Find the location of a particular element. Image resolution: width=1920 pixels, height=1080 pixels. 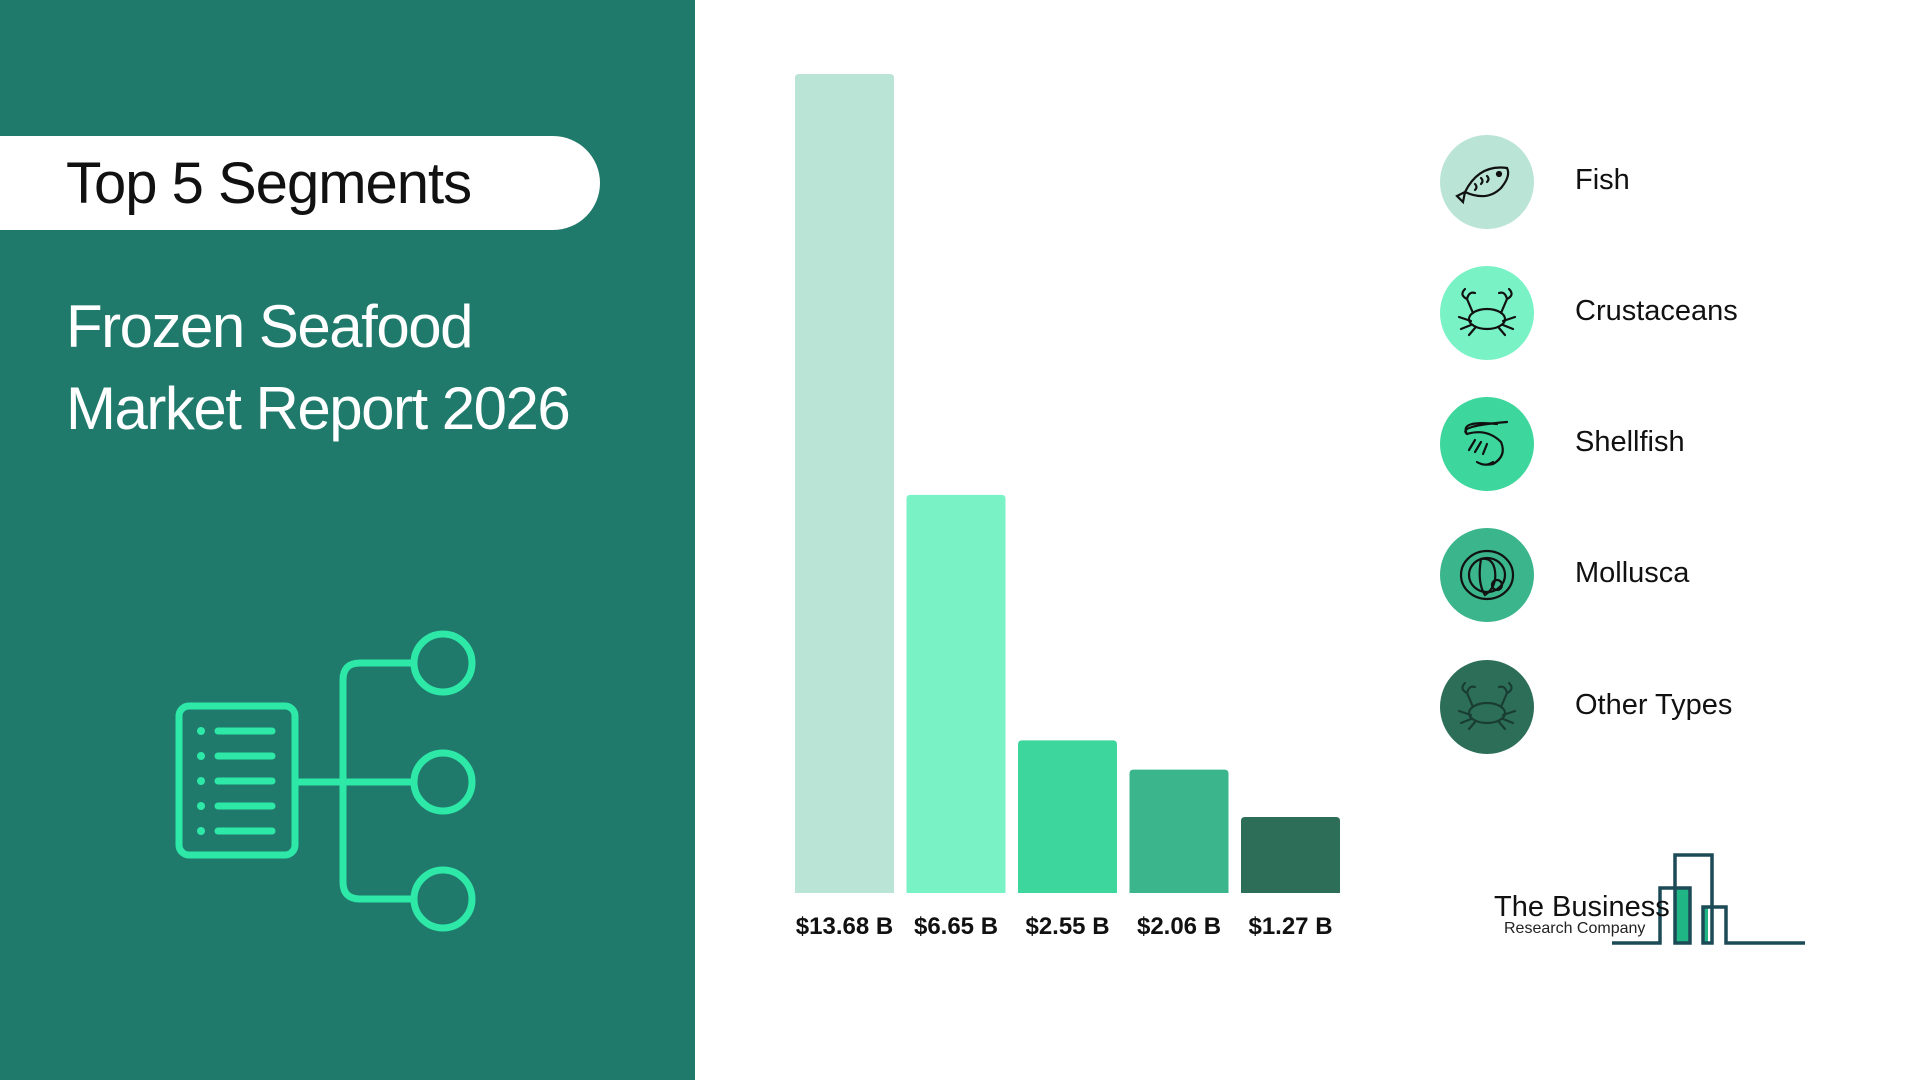

bar-crustaceans is located at coordinates (956, 693).